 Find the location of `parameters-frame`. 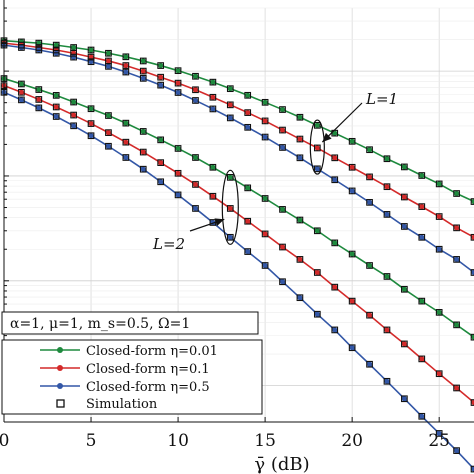

parameters-frame is located at coordinates (130, 323).